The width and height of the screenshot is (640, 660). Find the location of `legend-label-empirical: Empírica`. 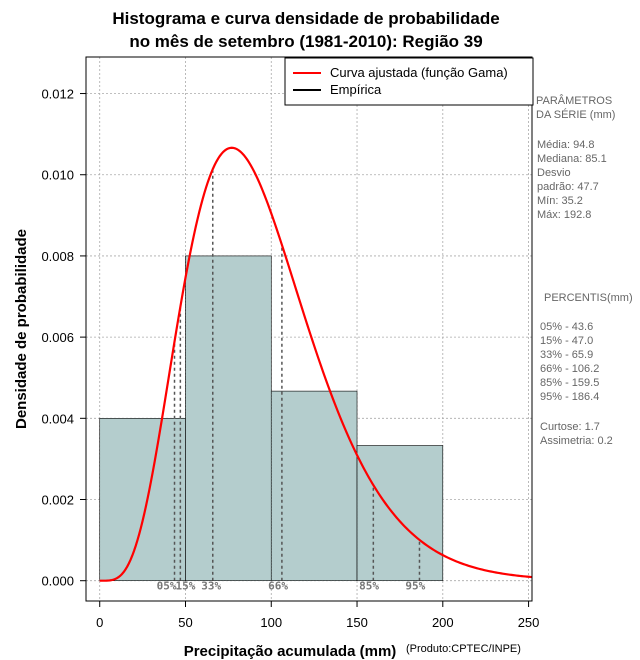

legend-label-empirical: Empírica is located at coordinates (356, 89).